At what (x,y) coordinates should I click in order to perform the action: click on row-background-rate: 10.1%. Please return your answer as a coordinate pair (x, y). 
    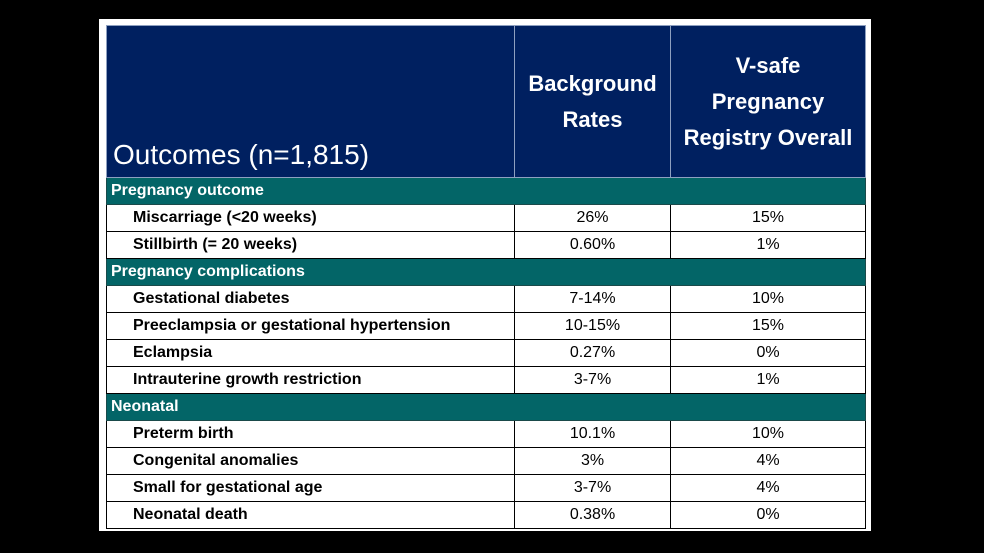
    Looking at the image, I should click on (592, 434).